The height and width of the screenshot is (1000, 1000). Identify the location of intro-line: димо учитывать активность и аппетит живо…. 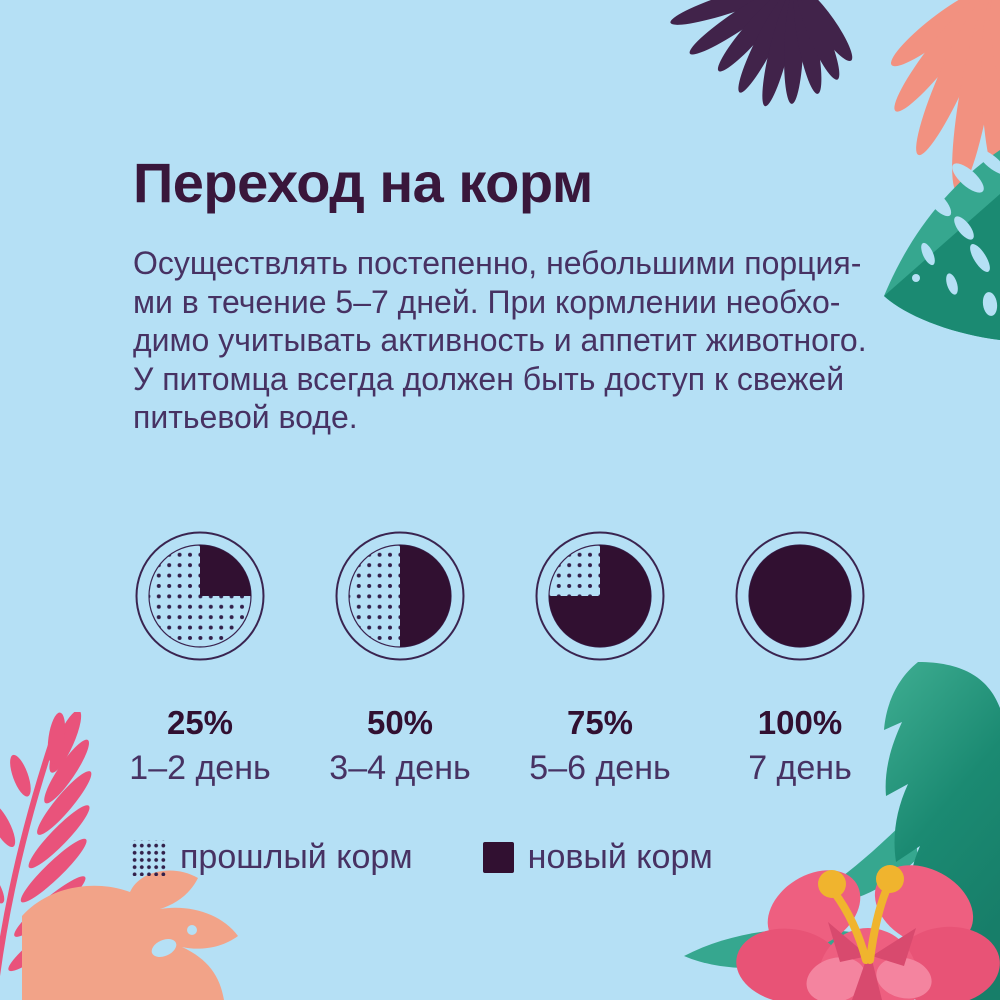
(500, 340).